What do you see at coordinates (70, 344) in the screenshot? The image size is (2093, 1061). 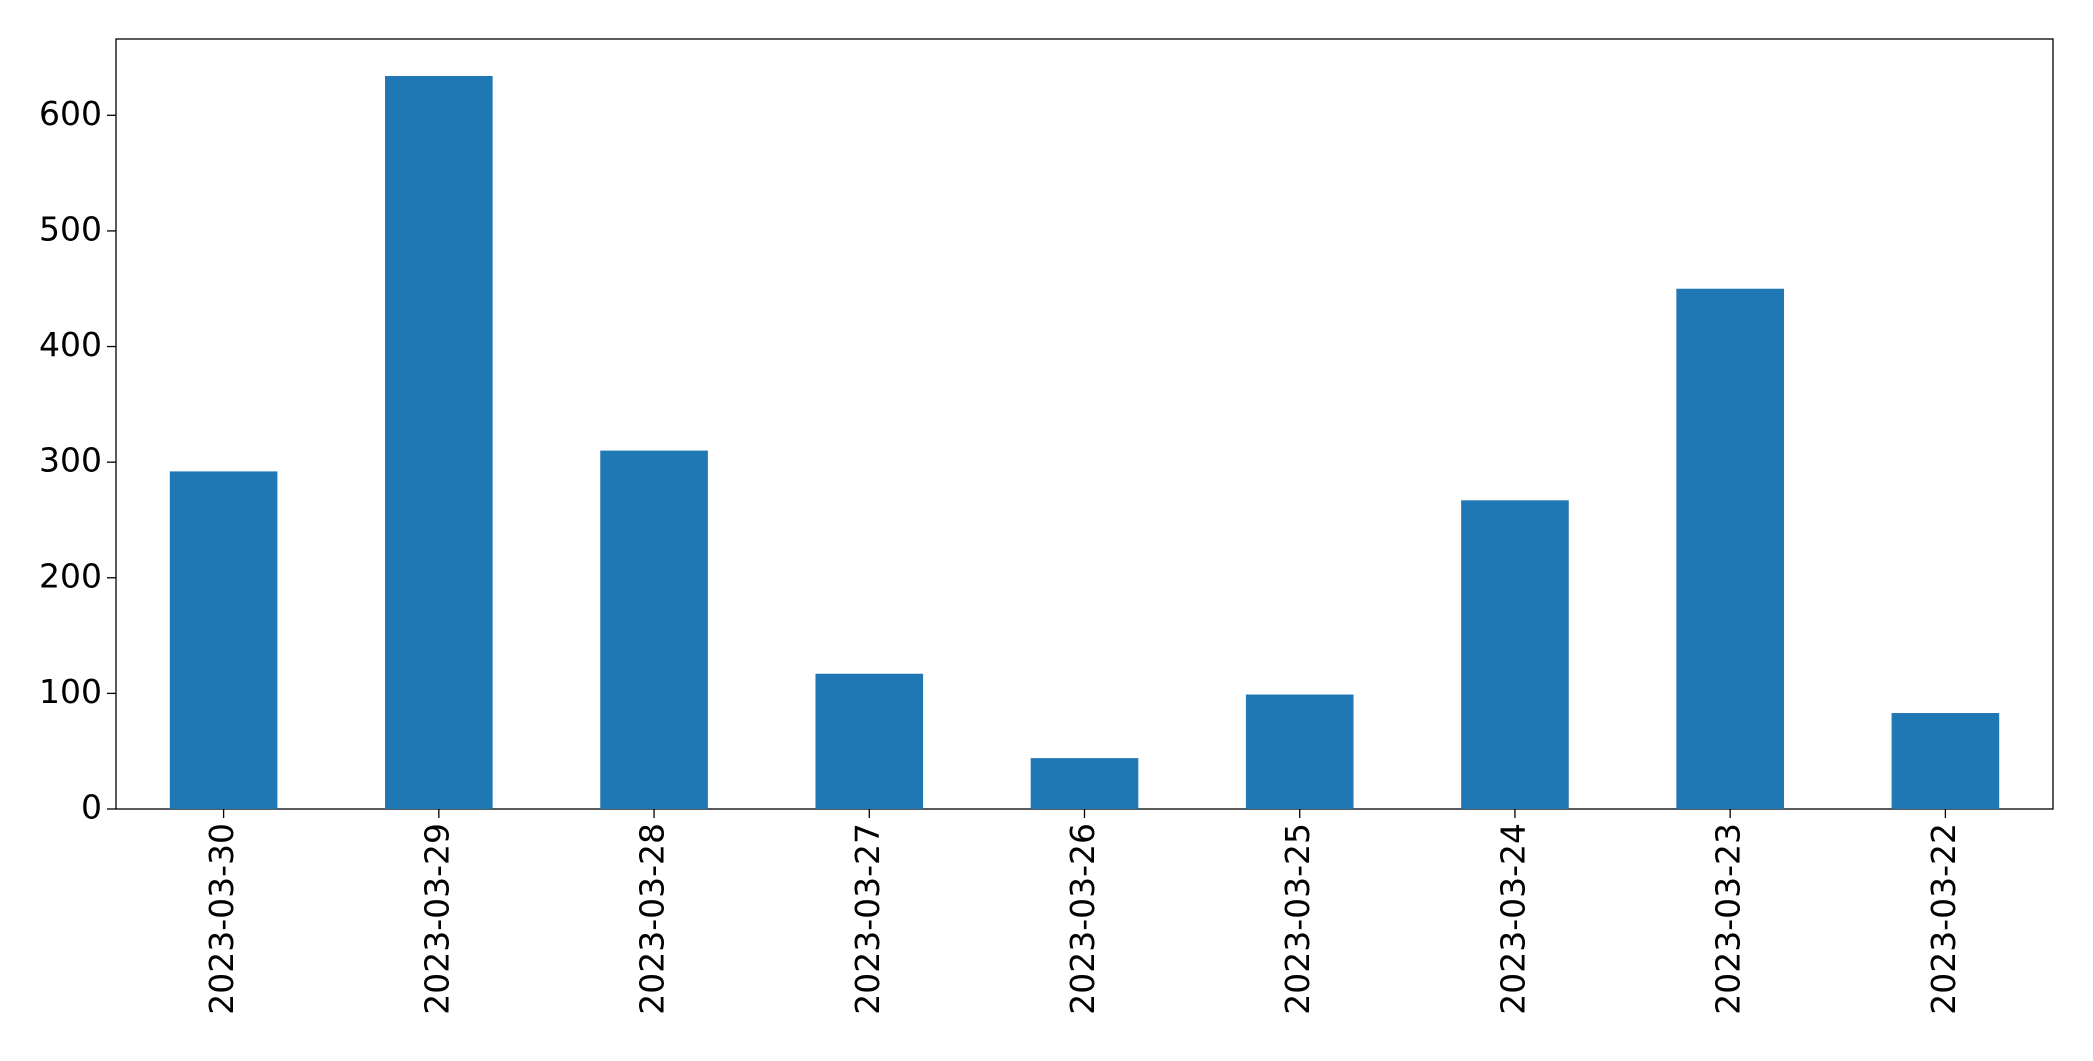 I see `y-tick-label: 400` at bounding box center [70, 344].